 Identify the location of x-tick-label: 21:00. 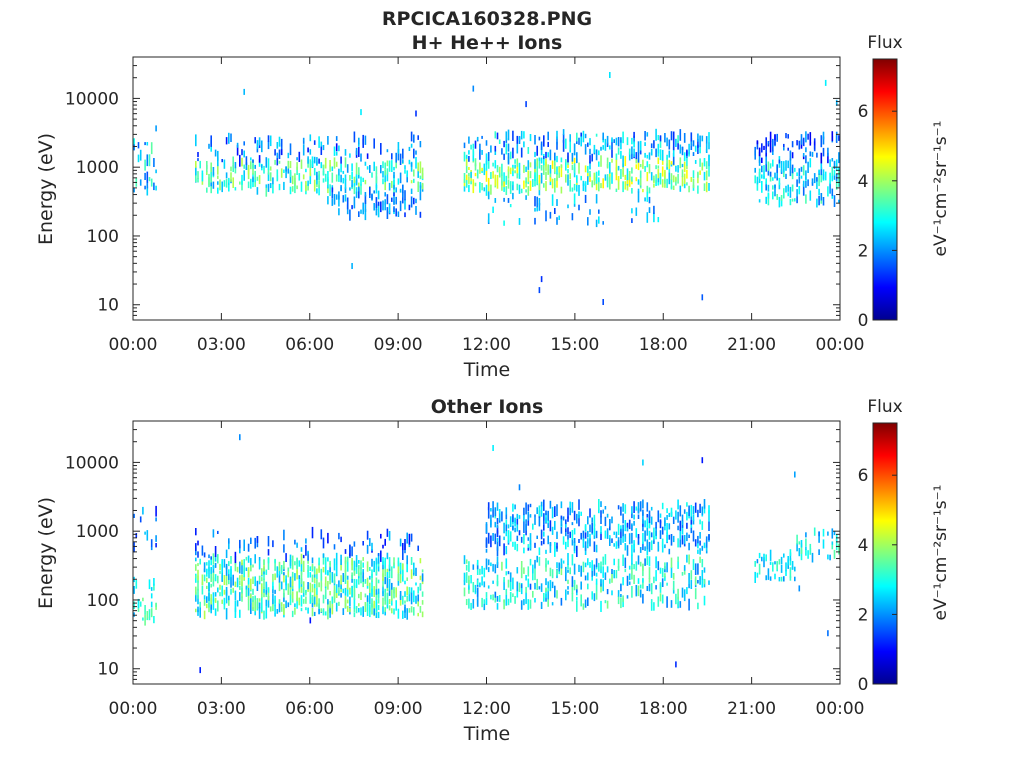
(751, 709).